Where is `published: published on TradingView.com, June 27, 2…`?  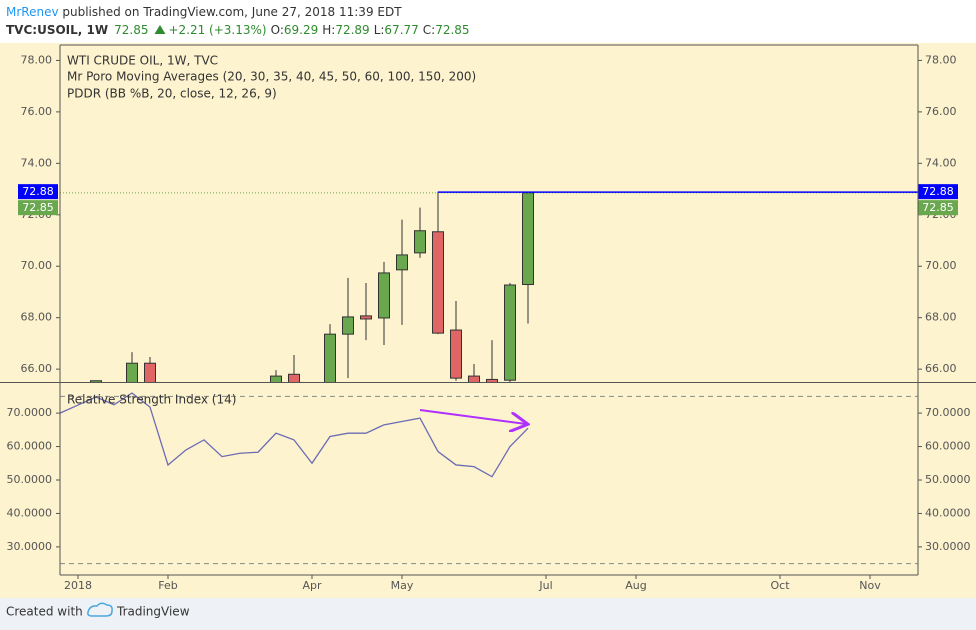
published: published on TradingView.com, June 27, 2… is located at coordinates (231, 12).